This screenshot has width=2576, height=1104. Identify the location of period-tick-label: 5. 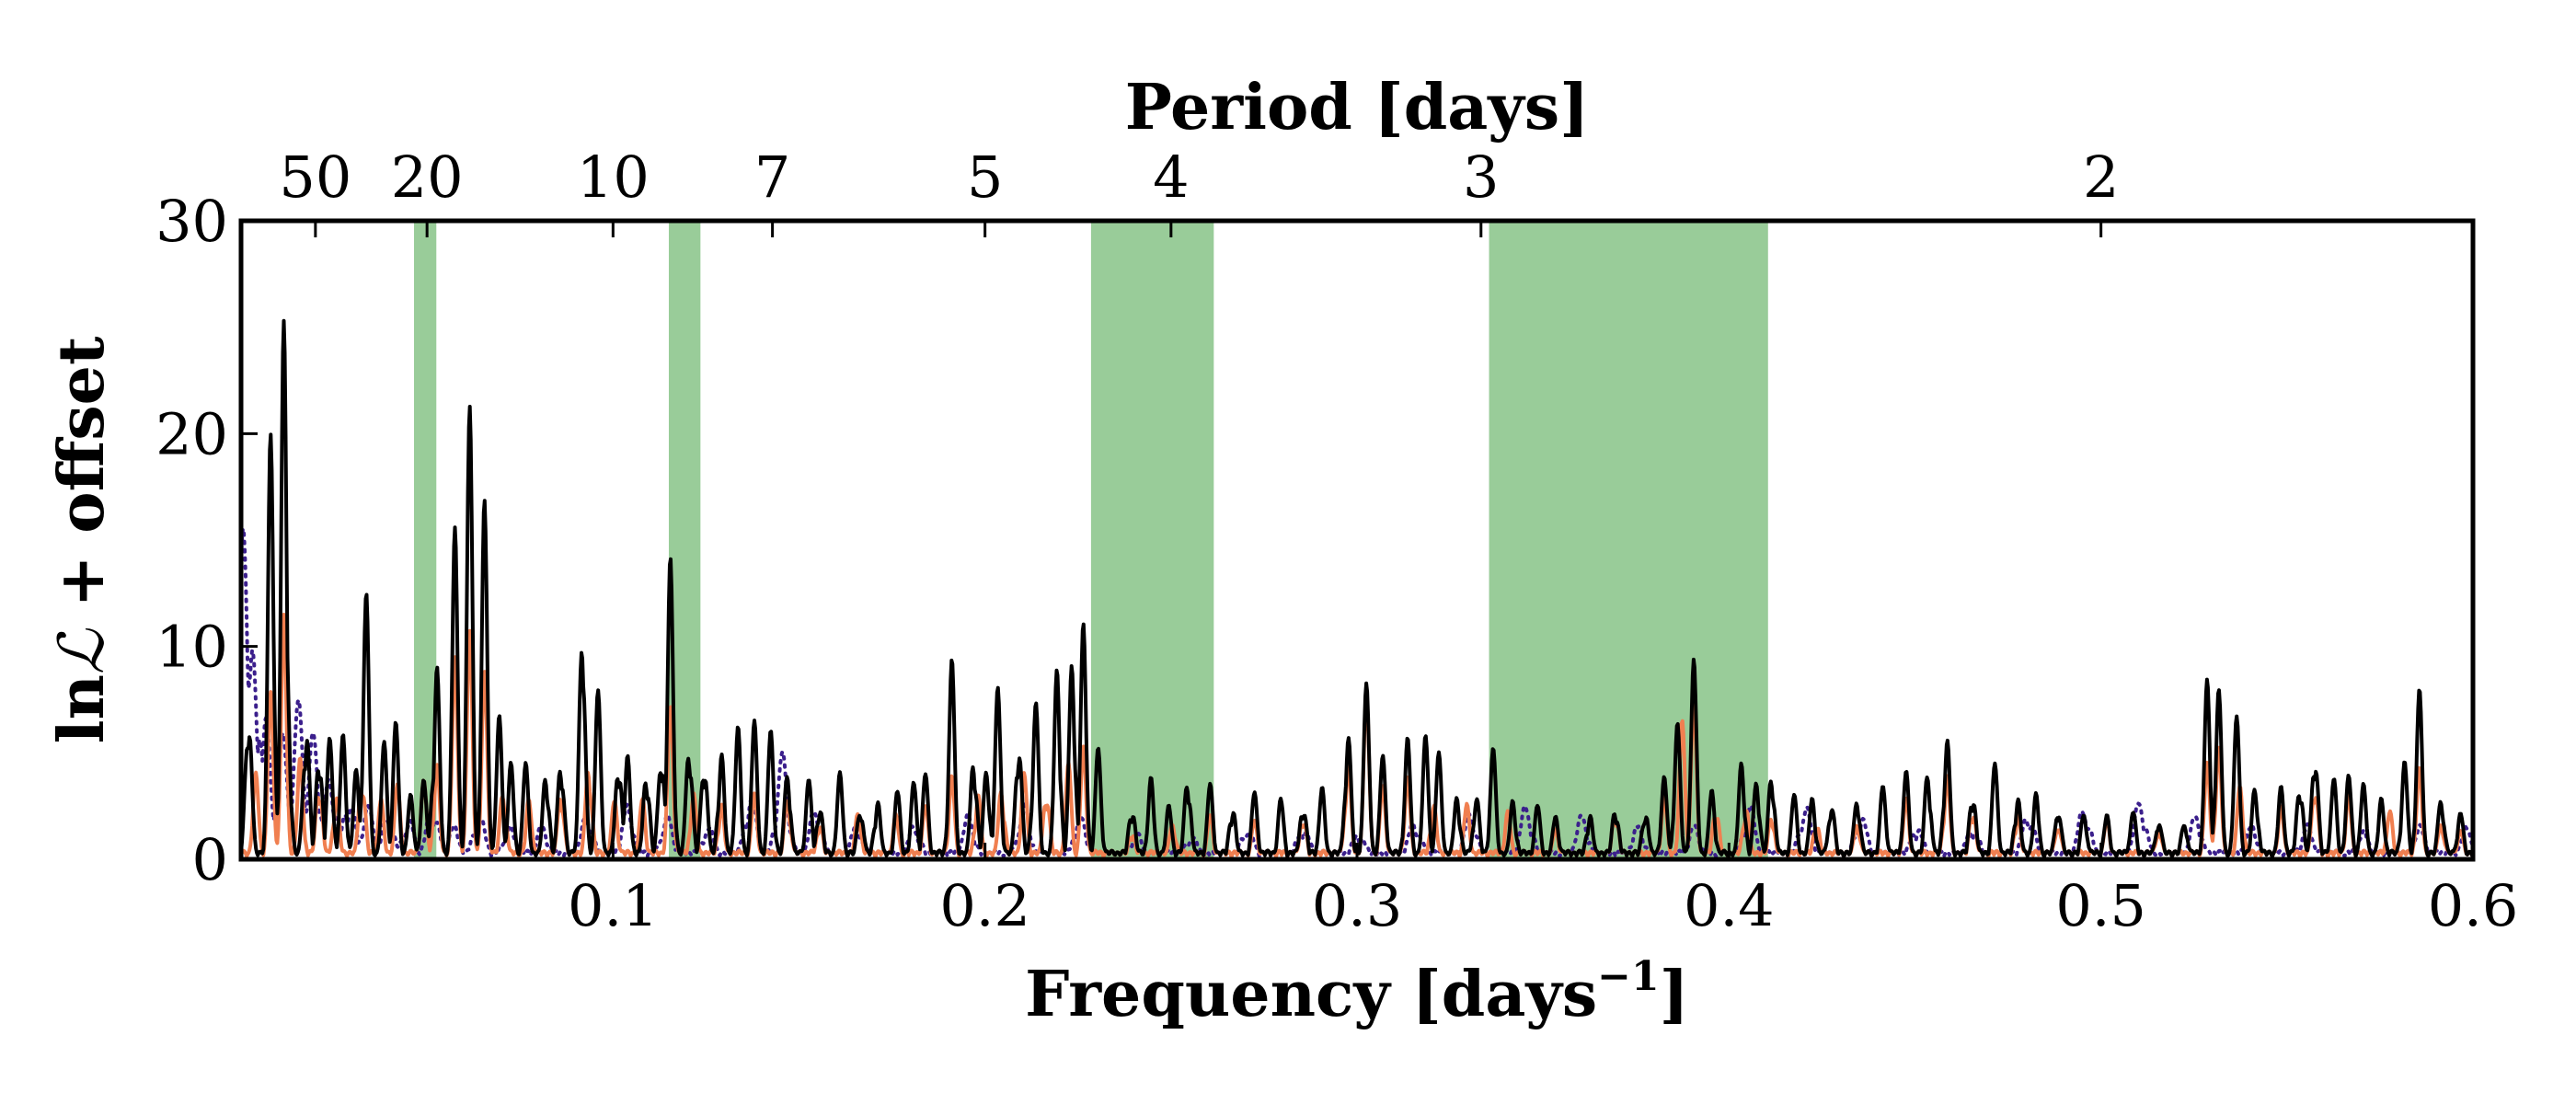
(985, 177).